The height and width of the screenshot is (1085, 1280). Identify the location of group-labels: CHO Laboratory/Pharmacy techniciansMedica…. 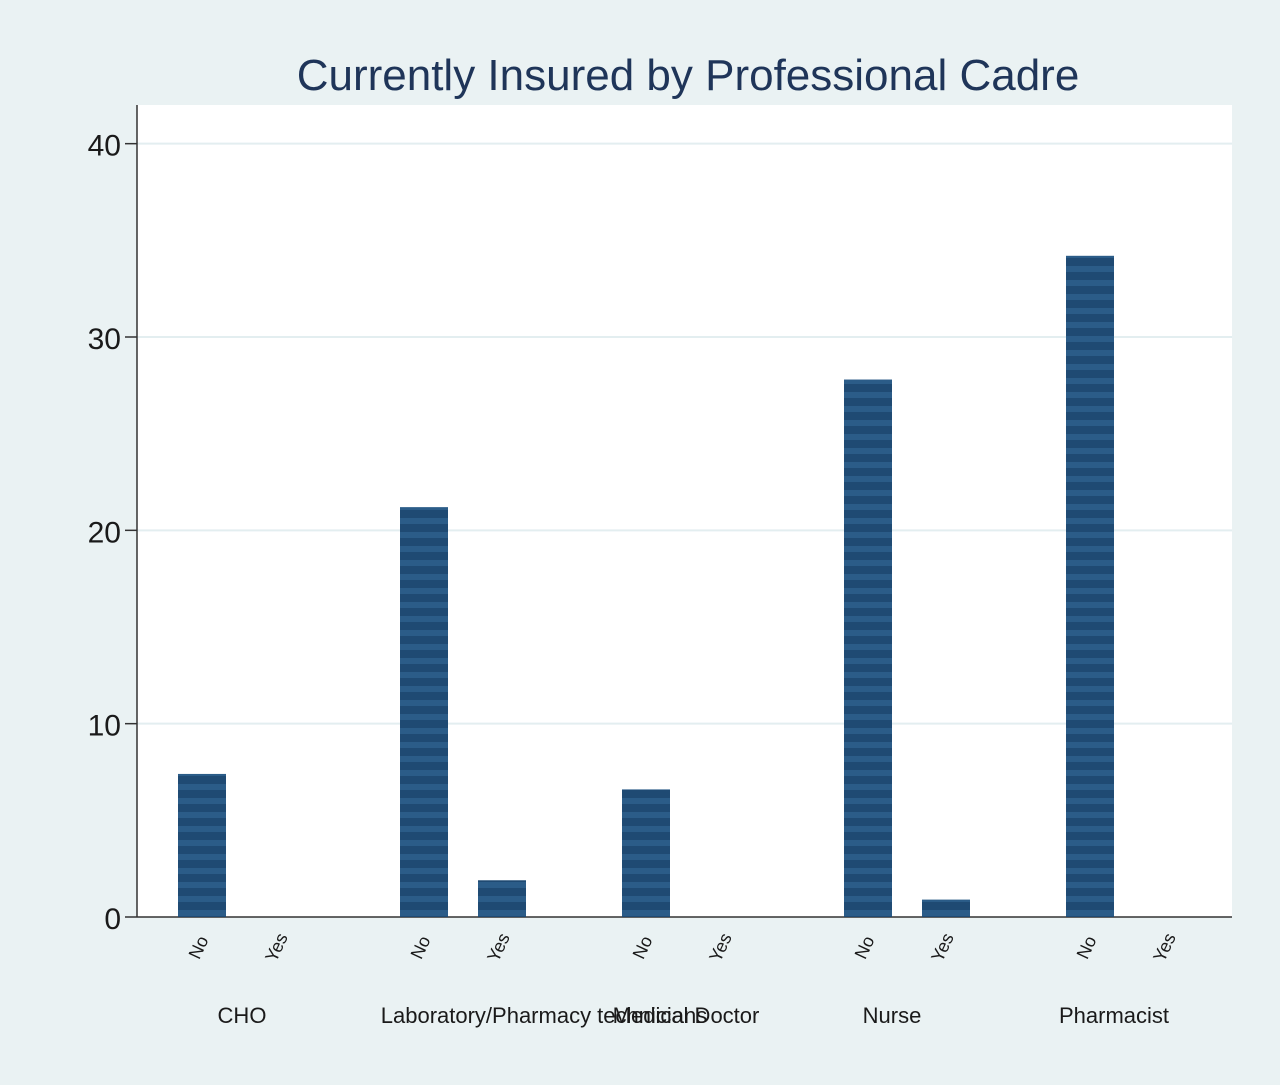
(693, 1015).